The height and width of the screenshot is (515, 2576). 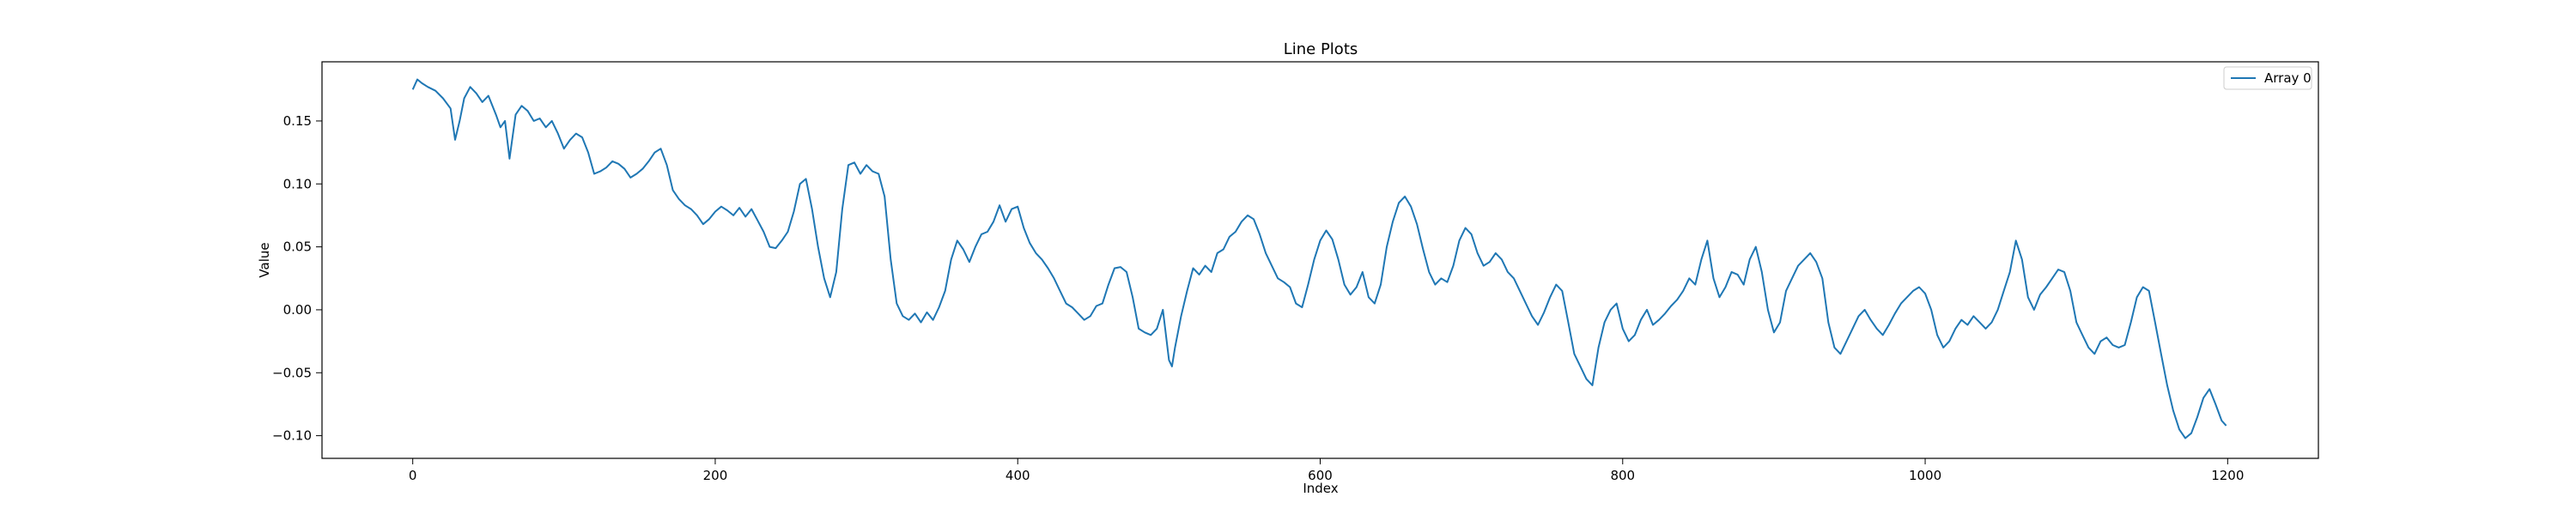 I want to click on y-tick-label: 0.05, so click(x=297, y=247).